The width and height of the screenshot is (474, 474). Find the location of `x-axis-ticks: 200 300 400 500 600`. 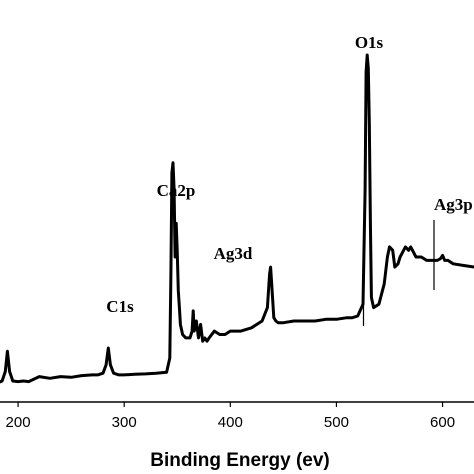

x-axis-ticks: 200 300 400 500 600 is located at coordinates (230, 416).